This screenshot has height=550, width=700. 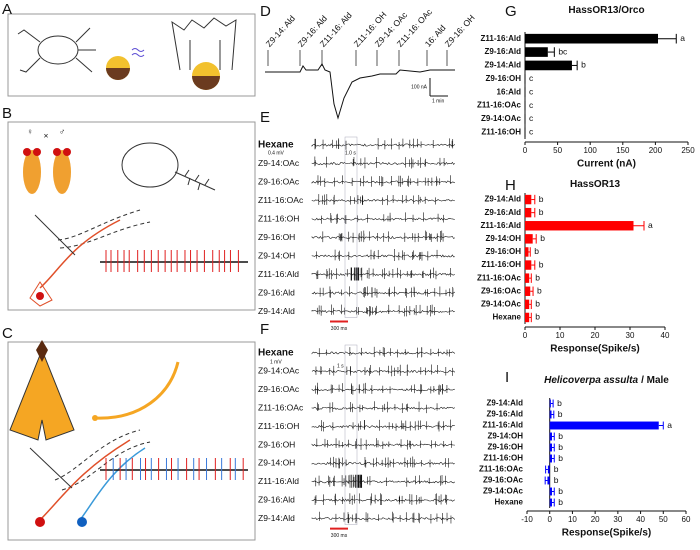 I want to click on clamp-drawing, so click(x=204, y=44).